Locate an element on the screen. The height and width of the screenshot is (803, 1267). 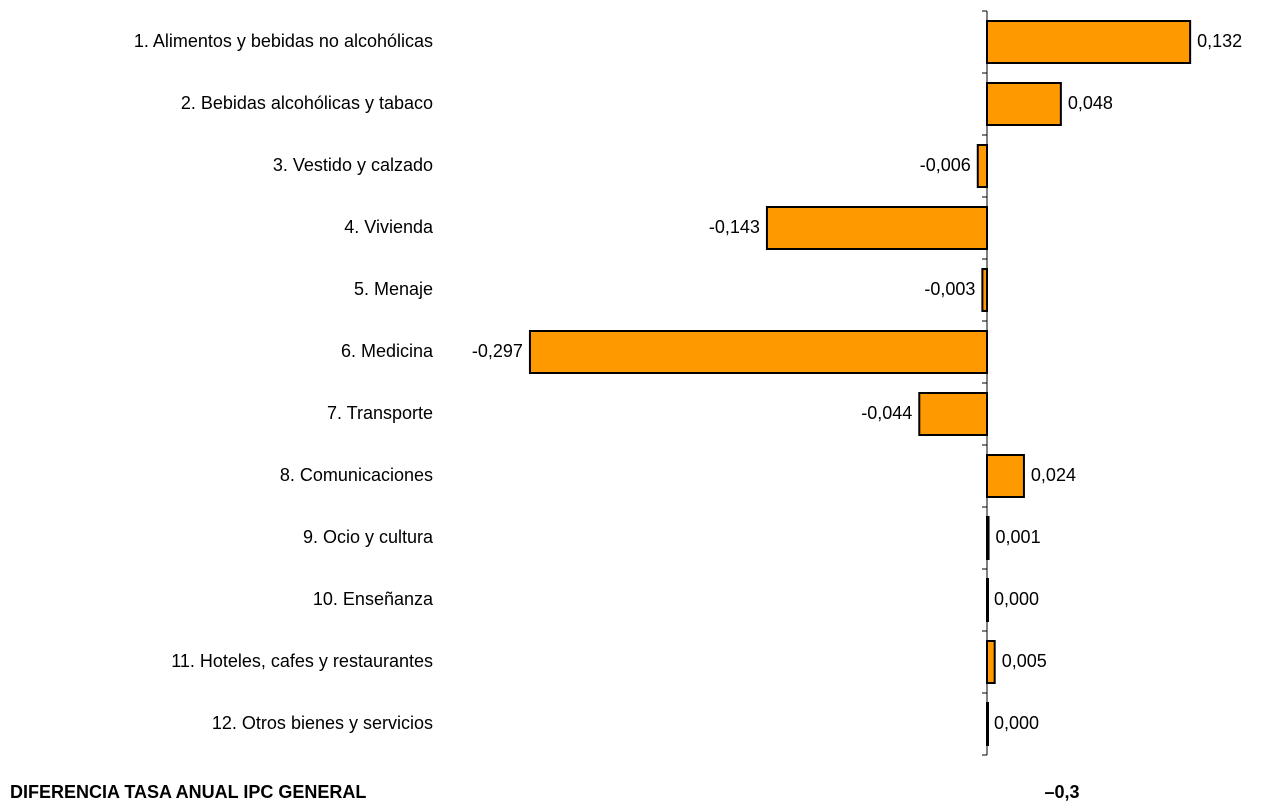
value-label: -0,003 is located at coordinates (949, 289).